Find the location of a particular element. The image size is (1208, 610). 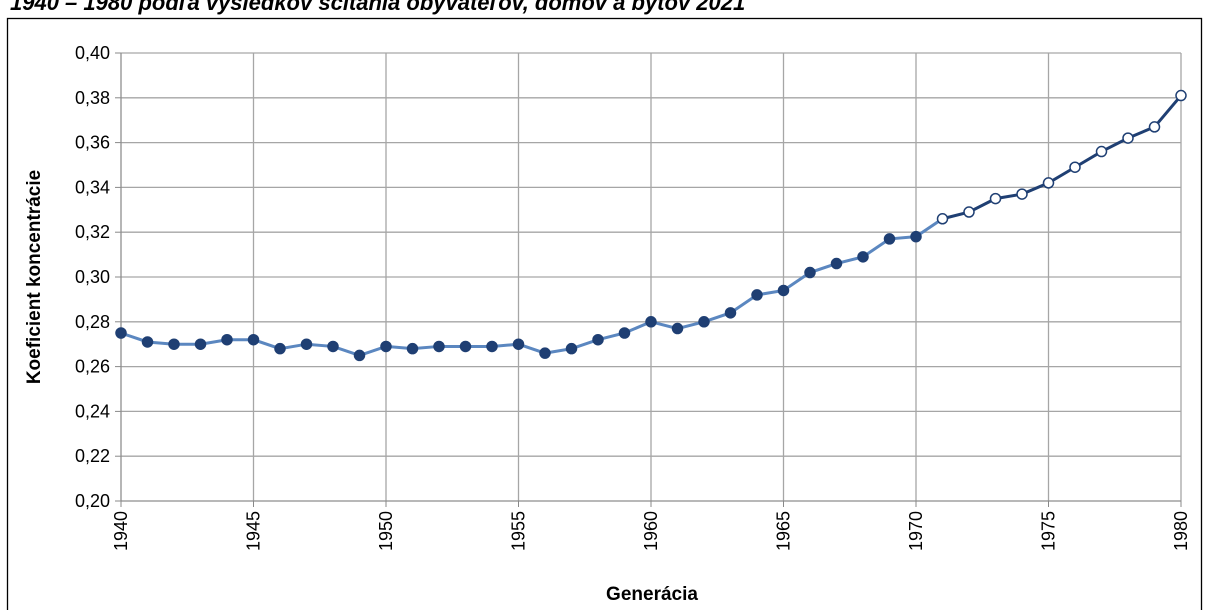

y-tick-label: 0,20 is located at coordinates (92, 501).